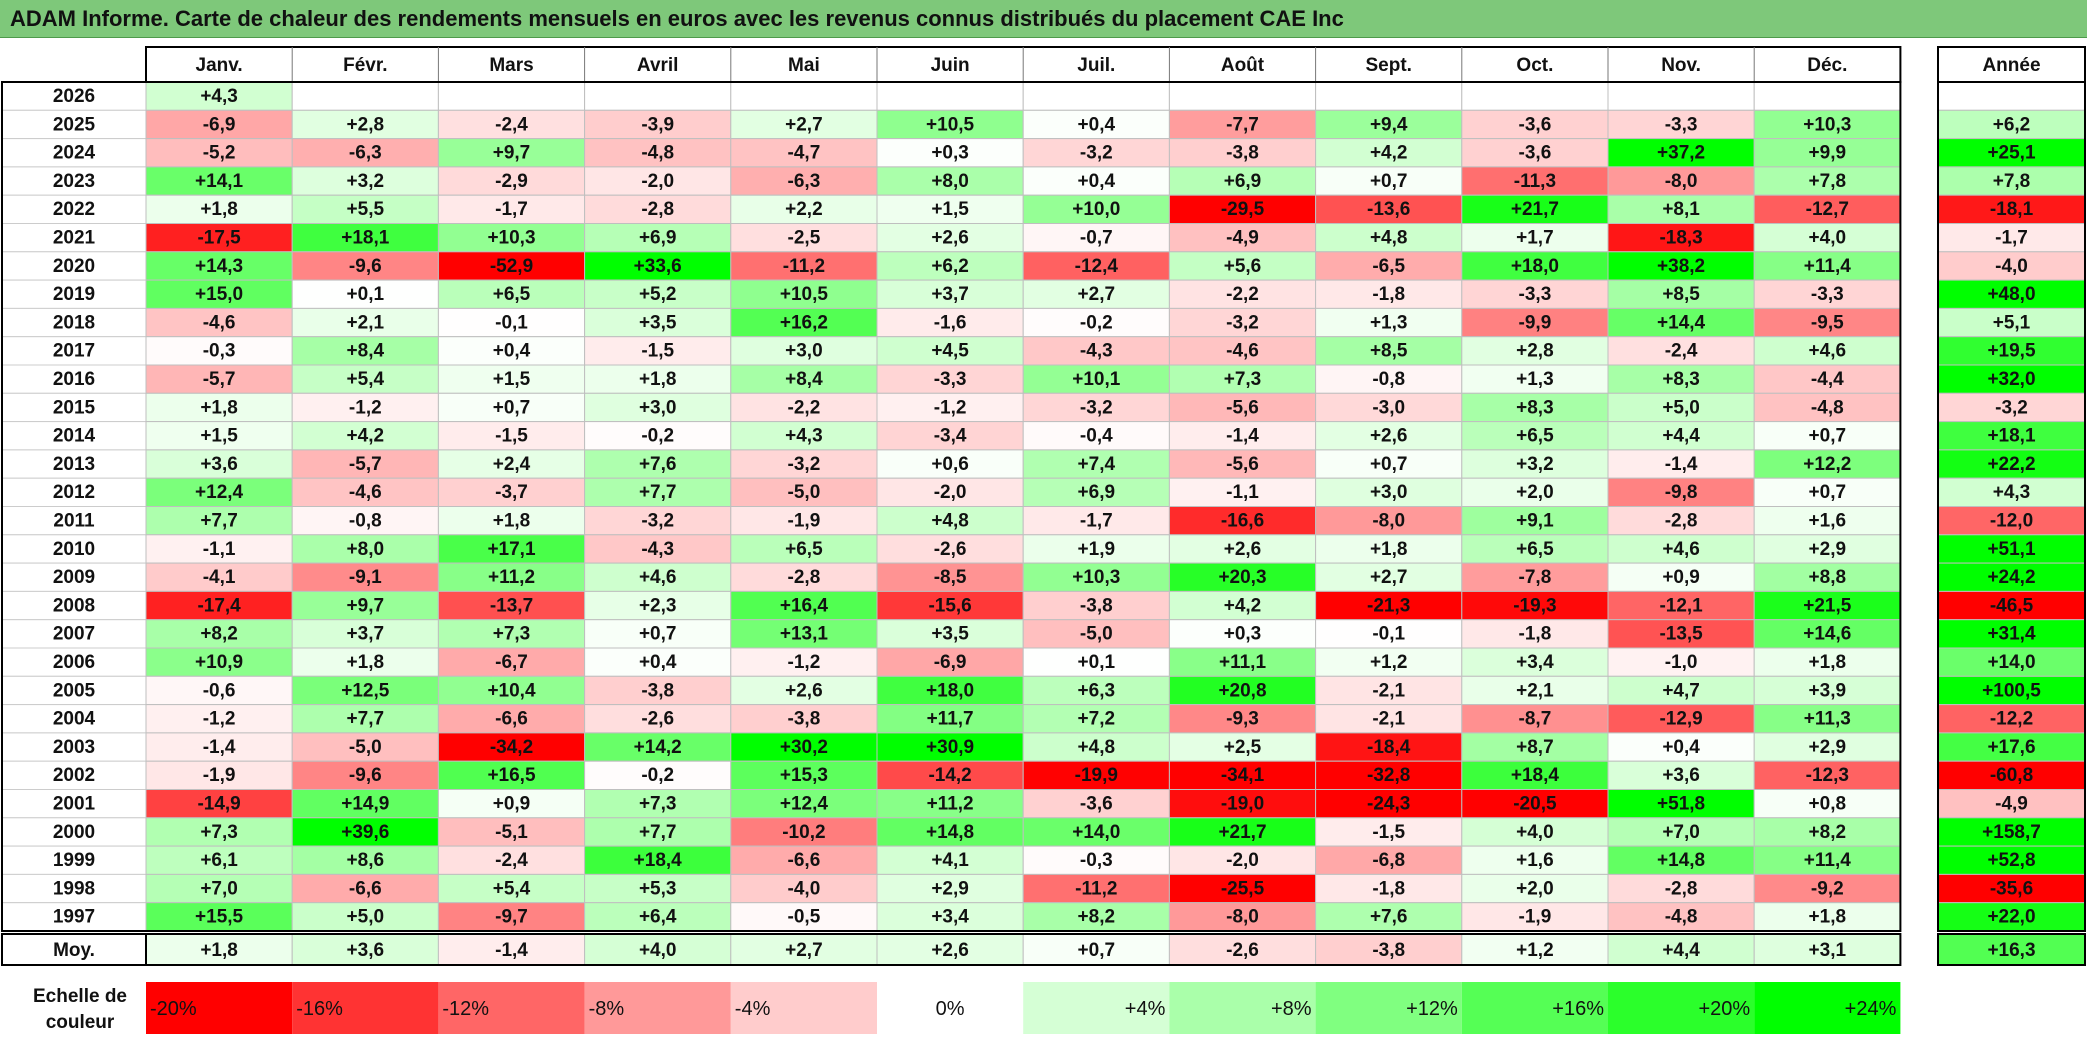 The height and width of the screenshot is (1037, 2087). I want to click on cell-value: +8,6, so click(366, 860).